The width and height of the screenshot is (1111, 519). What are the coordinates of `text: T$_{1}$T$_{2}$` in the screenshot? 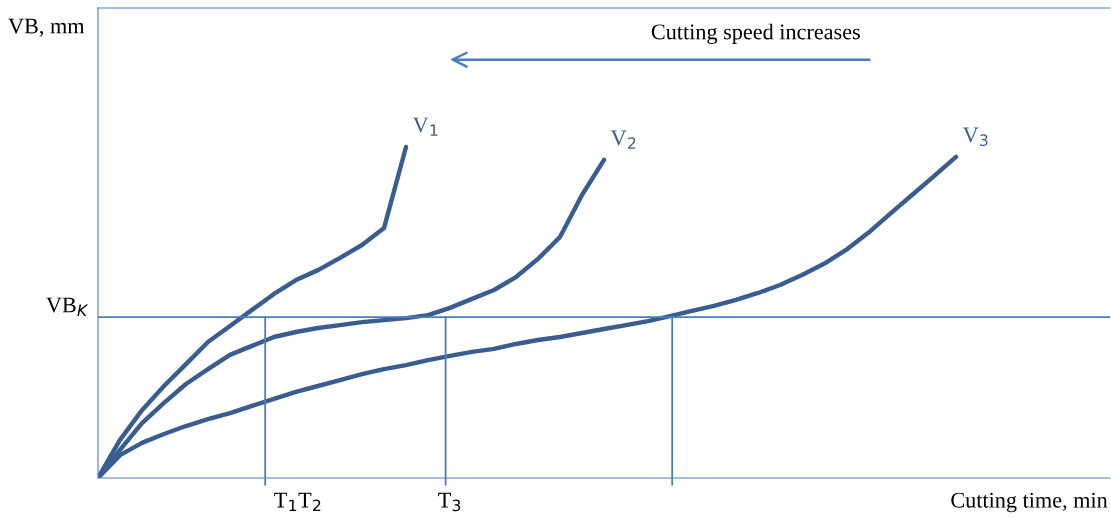 It's located at (297, 502).